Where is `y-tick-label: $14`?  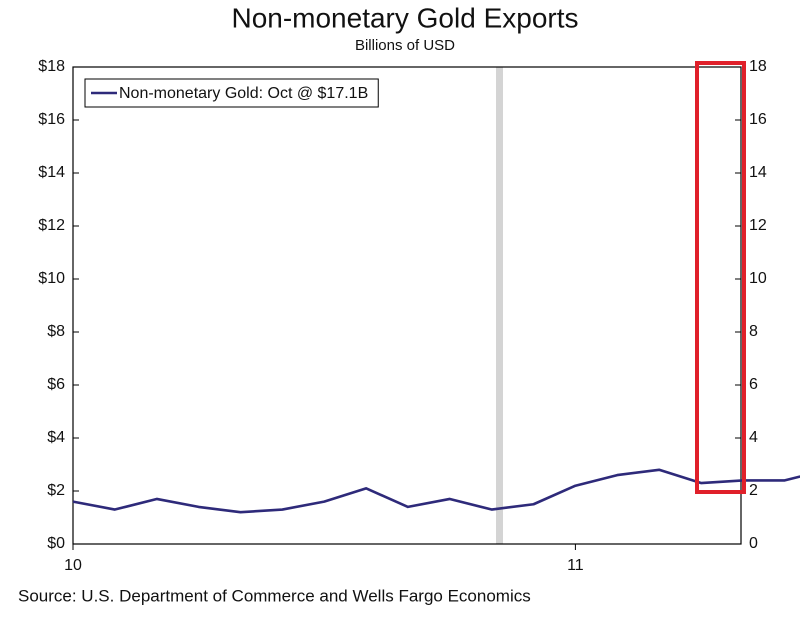 y-tick-label: $14 is located at coordinates (51, 172).